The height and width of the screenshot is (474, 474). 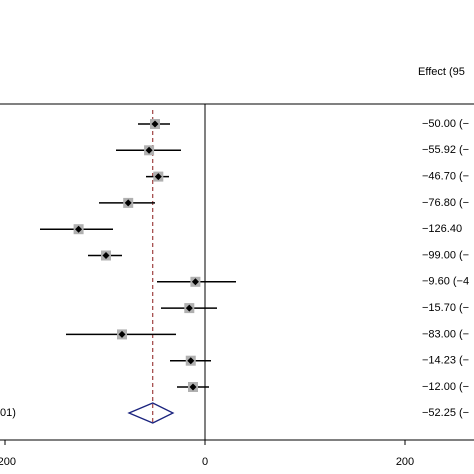 What do you see at coordinates (445, 177) in the screenshot?
I see `effect-label: −46.70 (−` at bounding box center [445, 177].